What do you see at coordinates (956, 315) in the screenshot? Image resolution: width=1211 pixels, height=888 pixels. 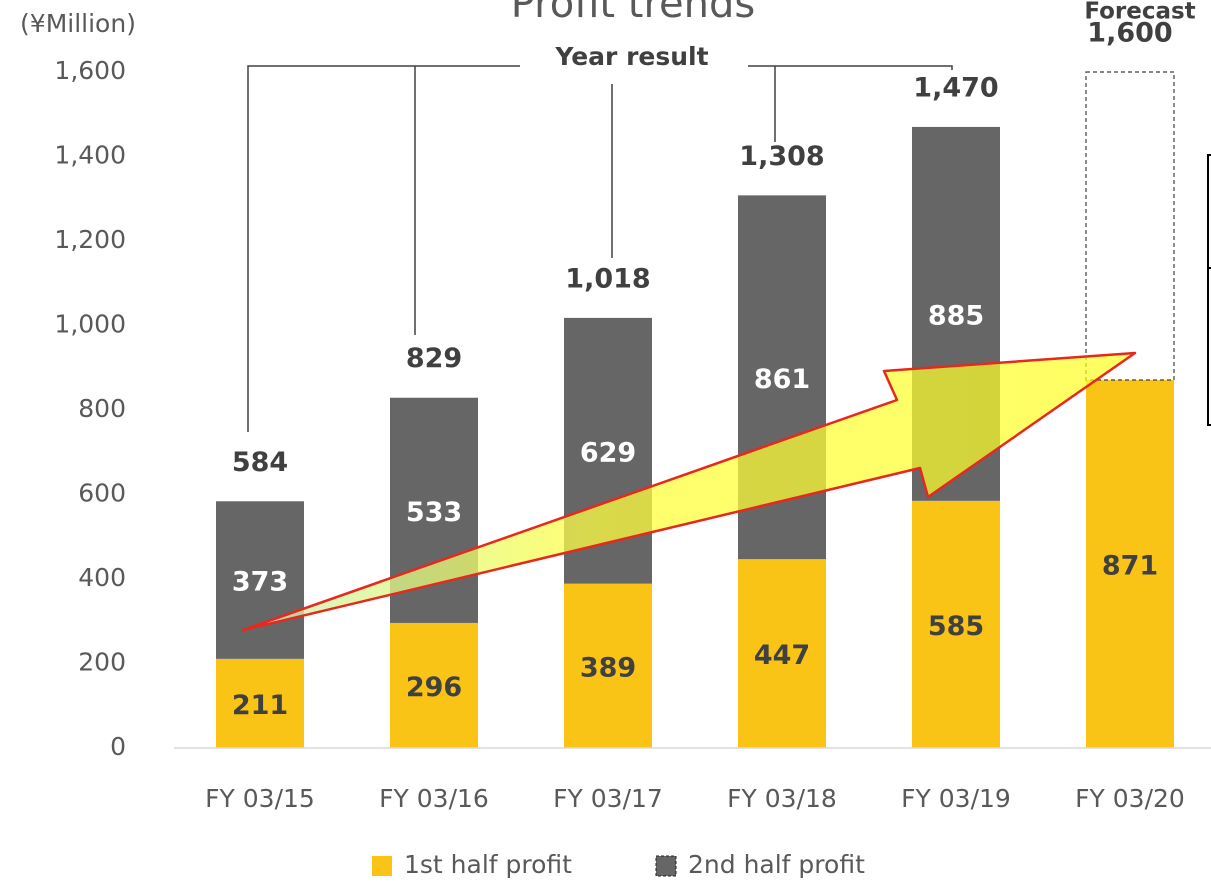 I see `data-label: 885` at bounding box center [956, 315].